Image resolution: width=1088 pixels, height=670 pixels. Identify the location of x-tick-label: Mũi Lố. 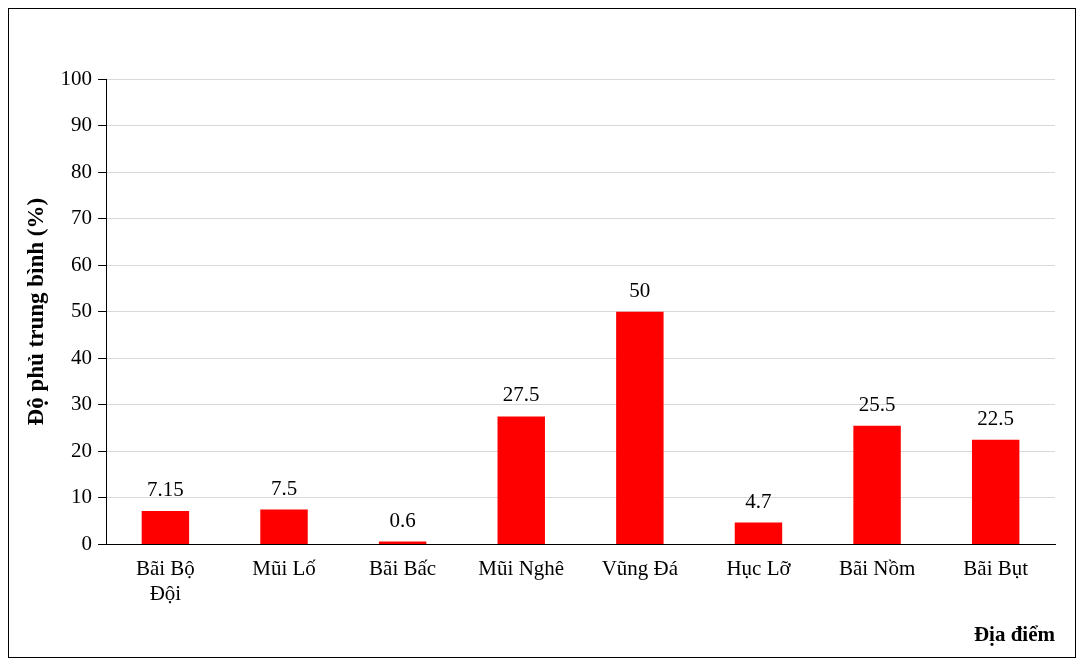
(284, 567).